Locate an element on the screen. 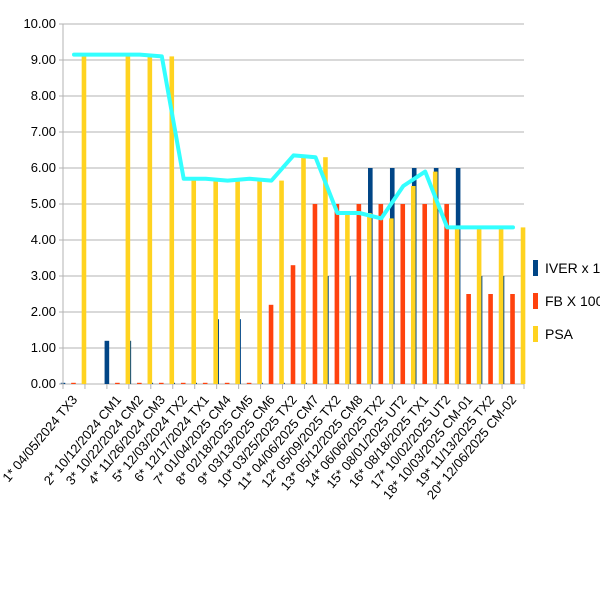  y-tick-label: 6.00 is located at coordinates (43, 167).